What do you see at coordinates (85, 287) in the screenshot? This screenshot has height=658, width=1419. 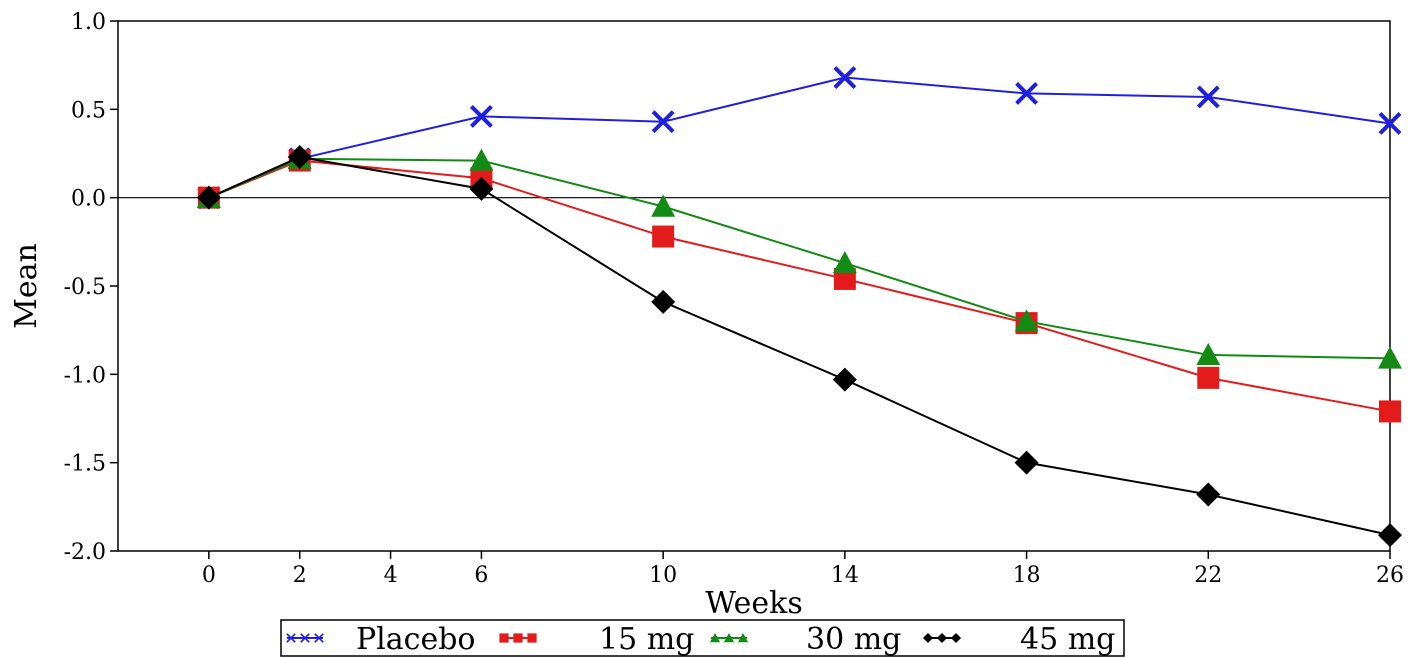 I see `y-tick-label: -0.5` at bounding box center [85, 287].